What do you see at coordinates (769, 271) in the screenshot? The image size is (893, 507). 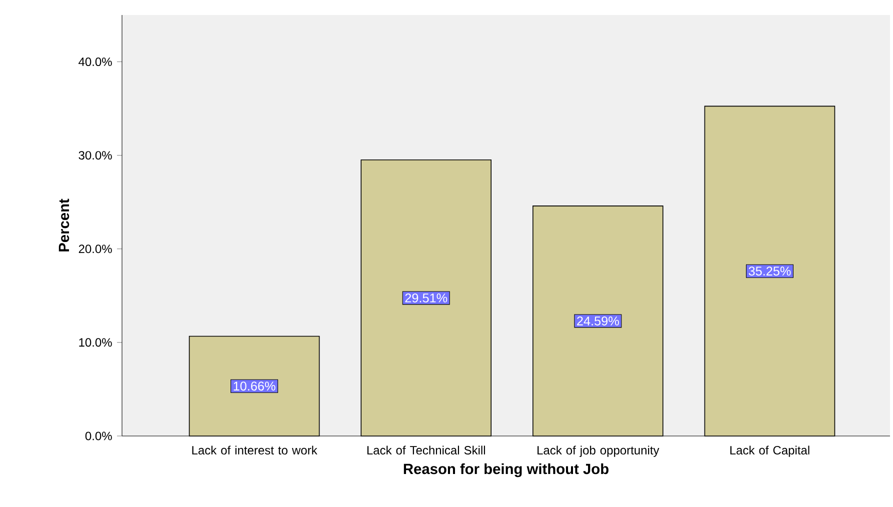 I see `data-label: 35.25%` at bounding box center [769, 271].